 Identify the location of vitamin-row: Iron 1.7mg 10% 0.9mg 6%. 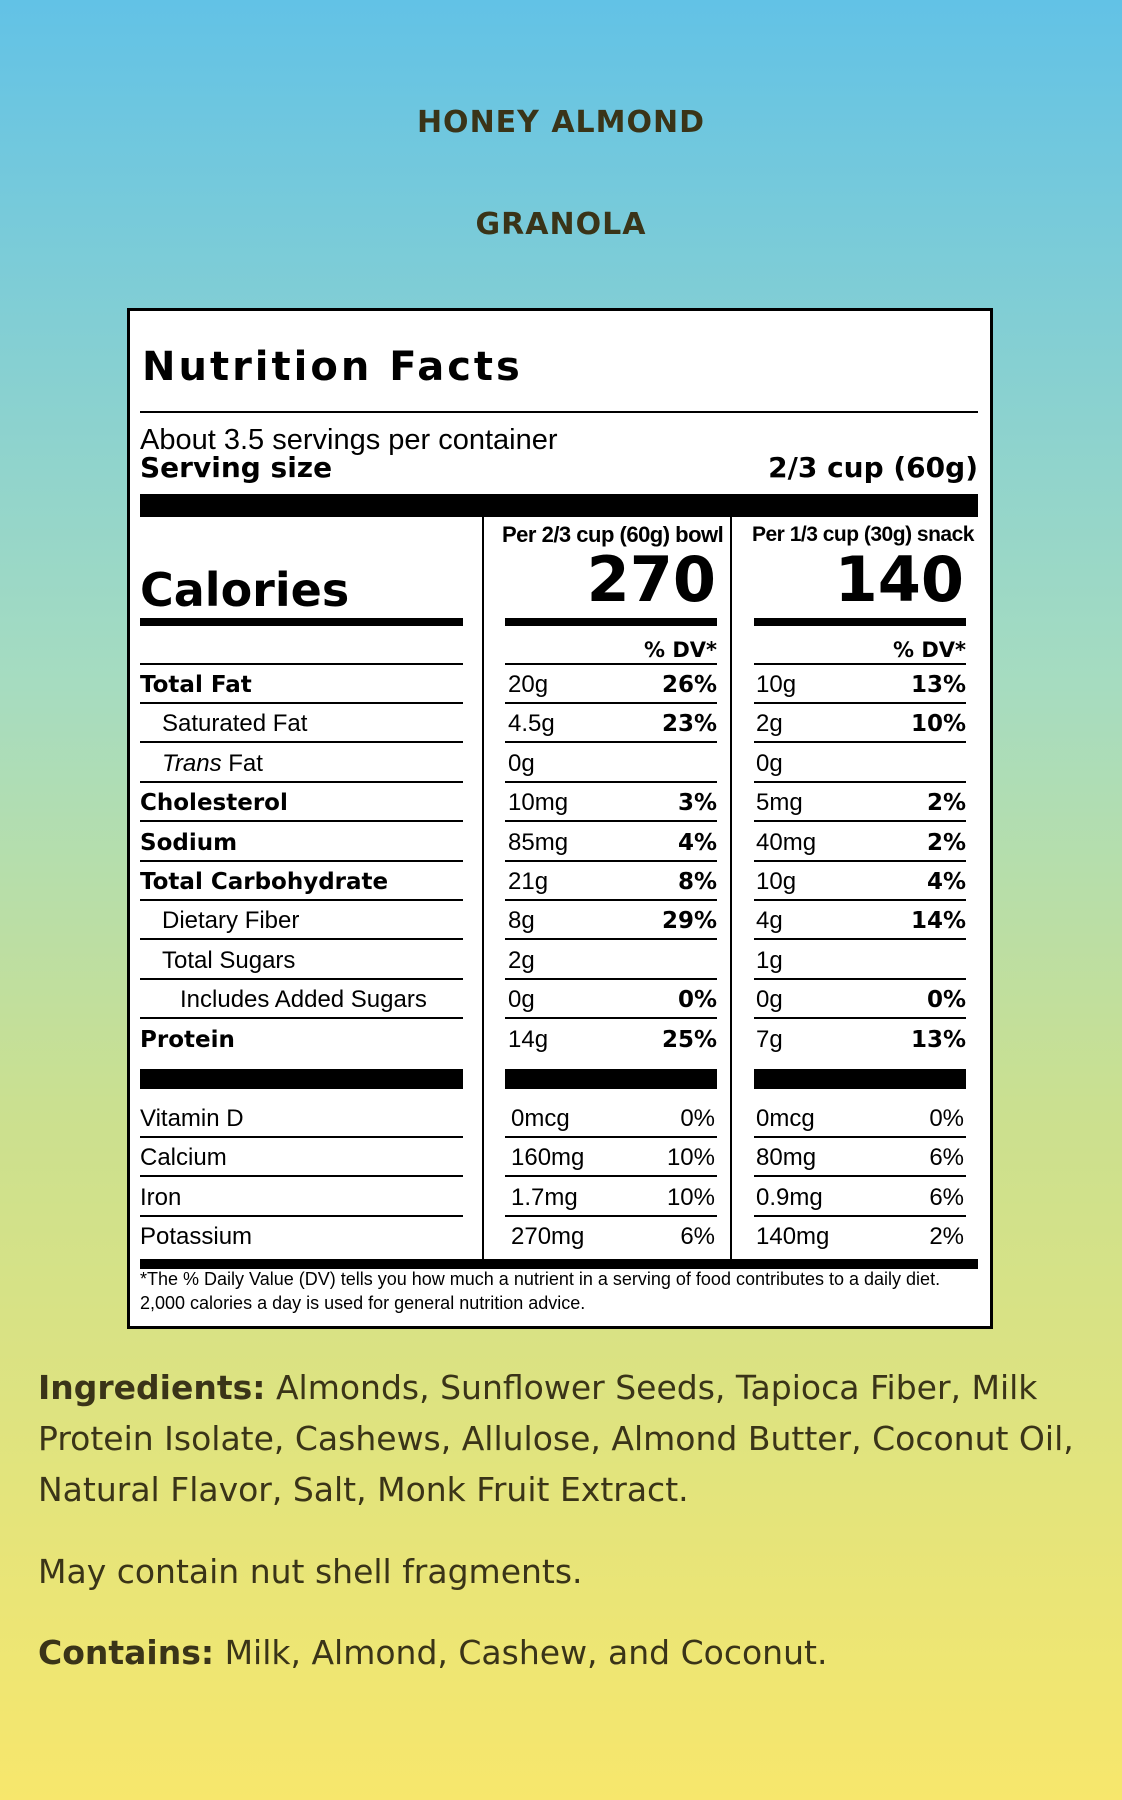
(560, 1197).